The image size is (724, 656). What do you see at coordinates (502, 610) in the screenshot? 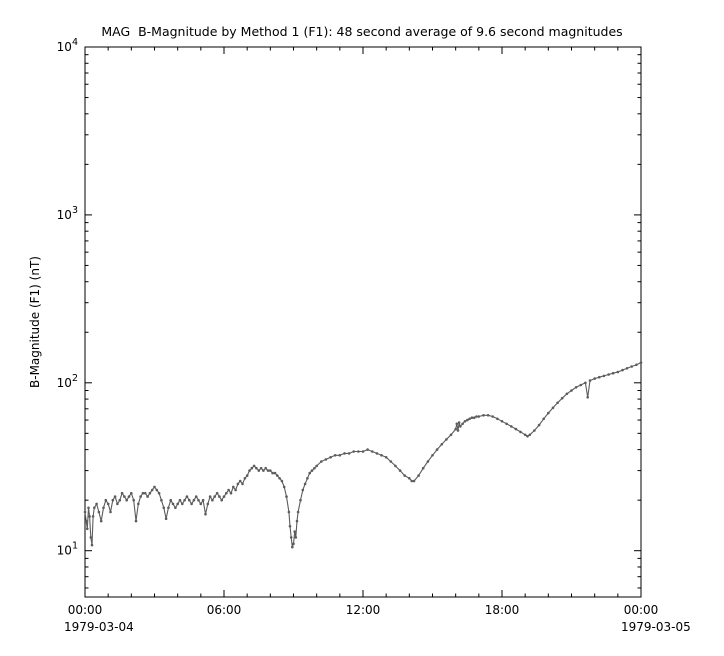
I see `svg-text: 18:00` at bounding box center [502, 610].